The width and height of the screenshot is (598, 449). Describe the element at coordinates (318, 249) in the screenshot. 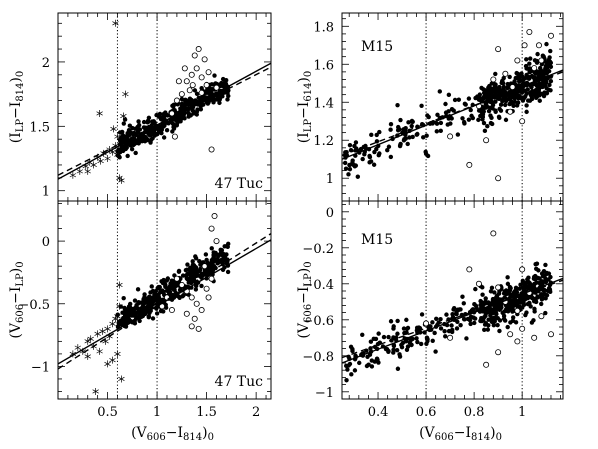

I see `y-tick-label: −0.2` at that location.